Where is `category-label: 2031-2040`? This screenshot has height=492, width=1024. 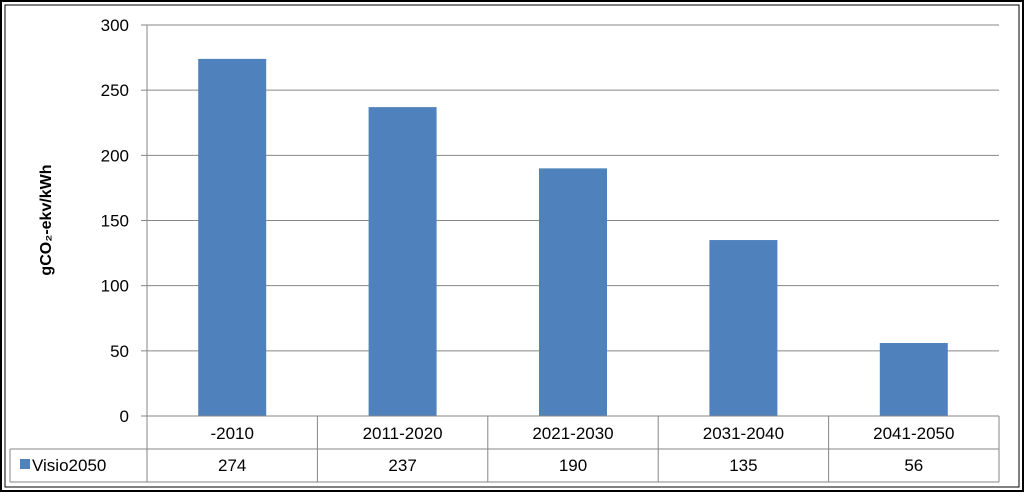 category-label: 2031-2040 is located at coordinates (743, 433).